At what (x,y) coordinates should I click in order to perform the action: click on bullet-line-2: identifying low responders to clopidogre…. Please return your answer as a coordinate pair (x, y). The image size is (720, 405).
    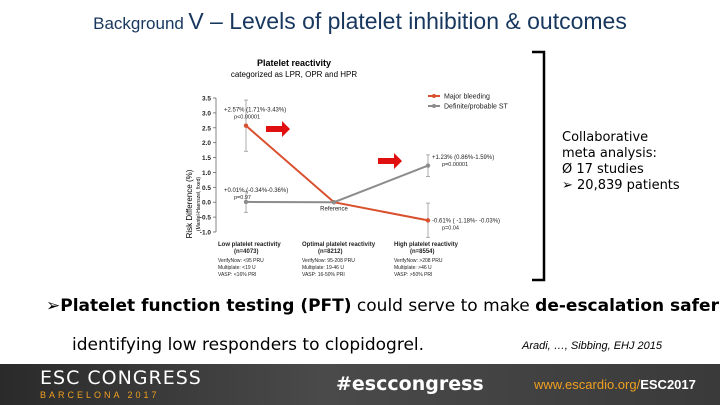
    Looking at the image, I should click on (248, 345).